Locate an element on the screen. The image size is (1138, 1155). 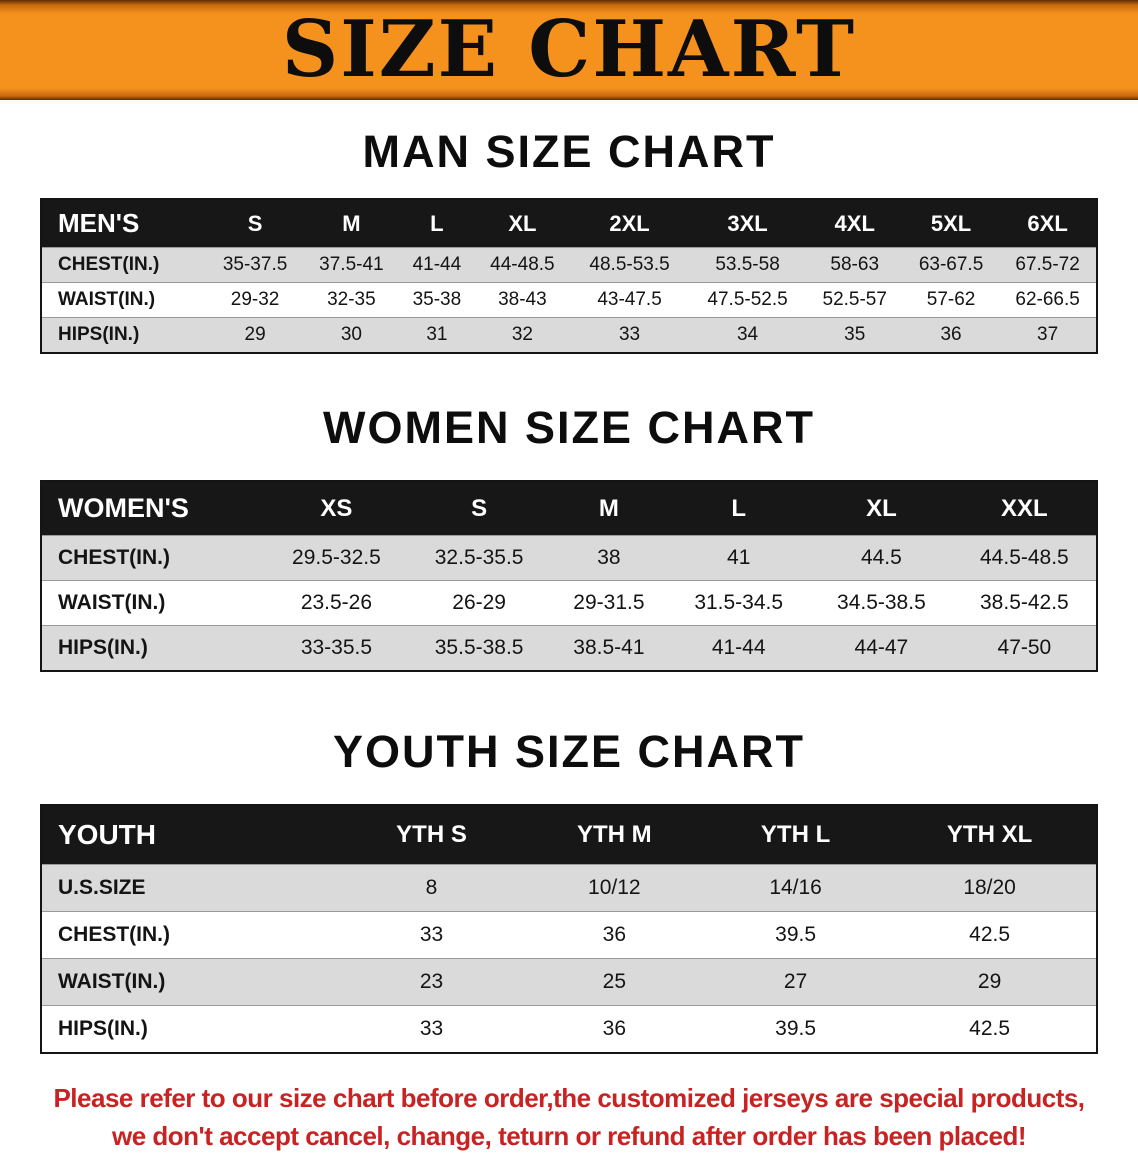
women-table-title-cell: WOMEN'S is located at coordinates (153, 508).